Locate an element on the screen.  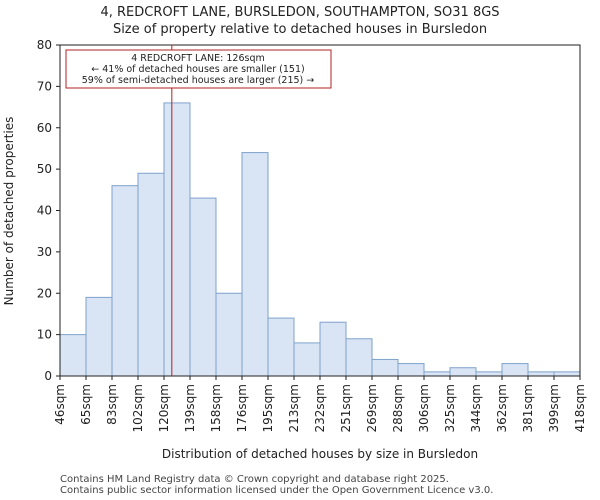
y-tick-label: 0 is located at coordinates (48, 376).